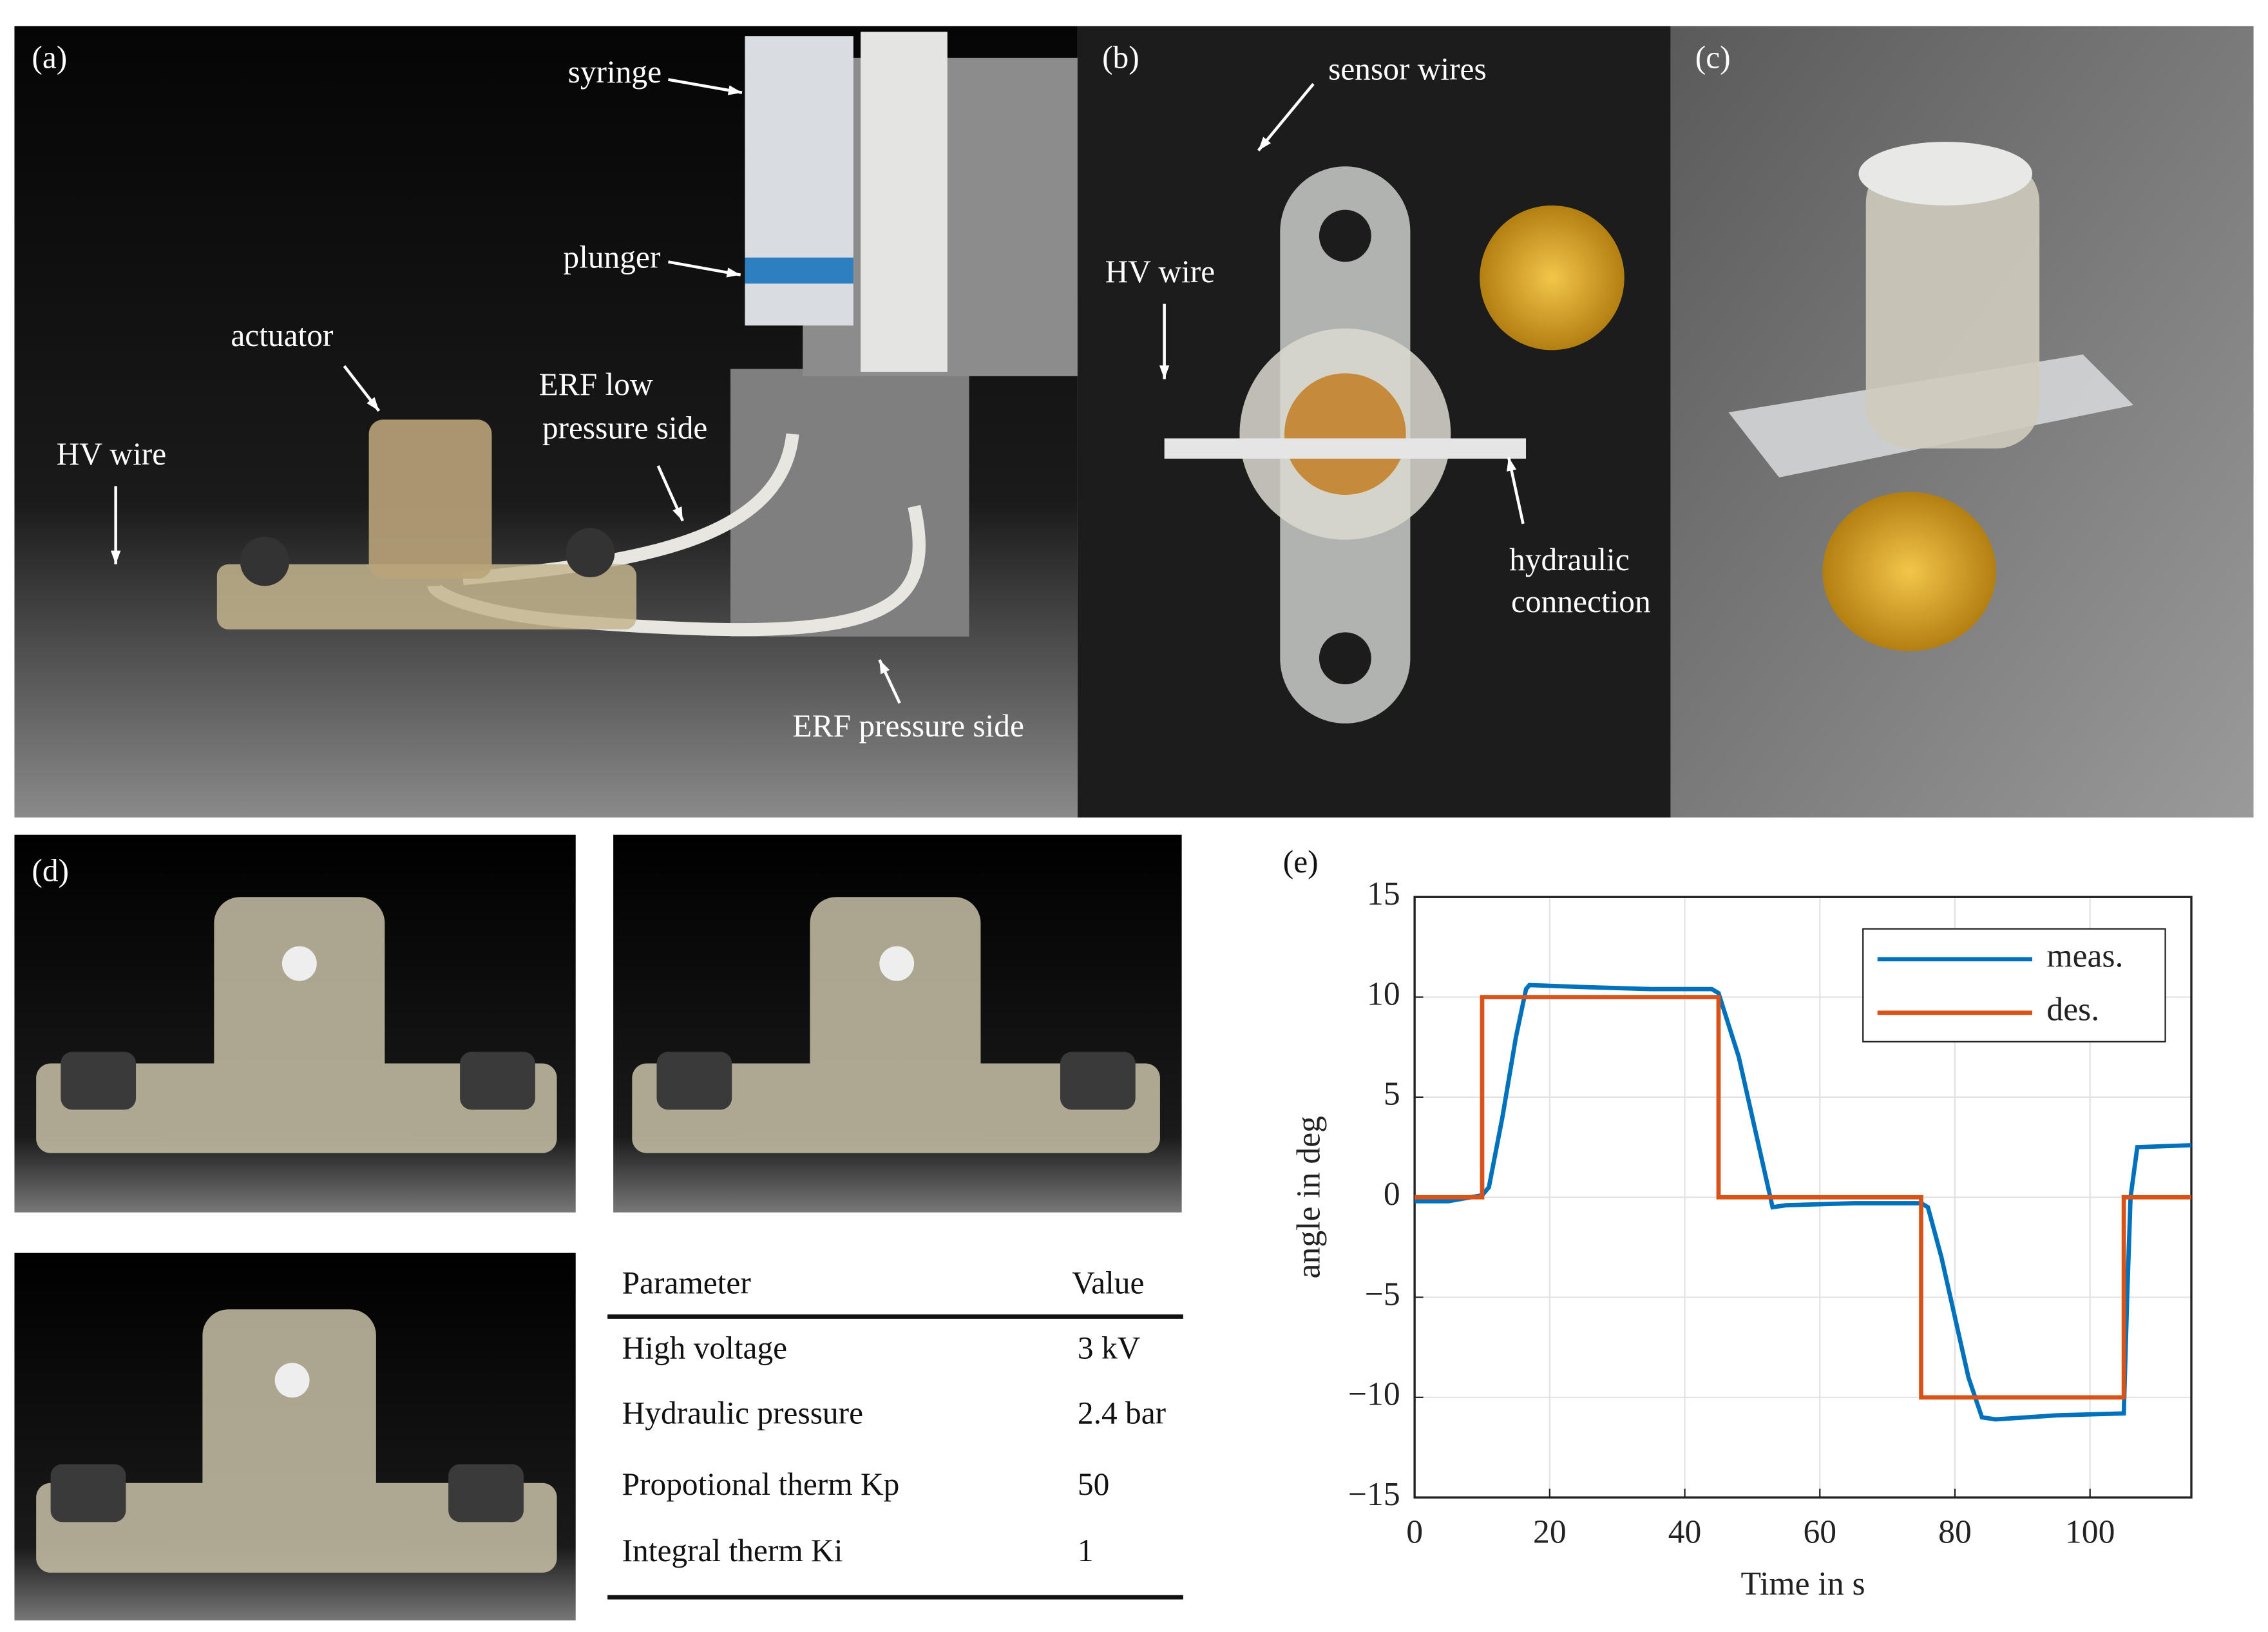  I want to click on x-tick-label: 100, so click(2090, 1531).